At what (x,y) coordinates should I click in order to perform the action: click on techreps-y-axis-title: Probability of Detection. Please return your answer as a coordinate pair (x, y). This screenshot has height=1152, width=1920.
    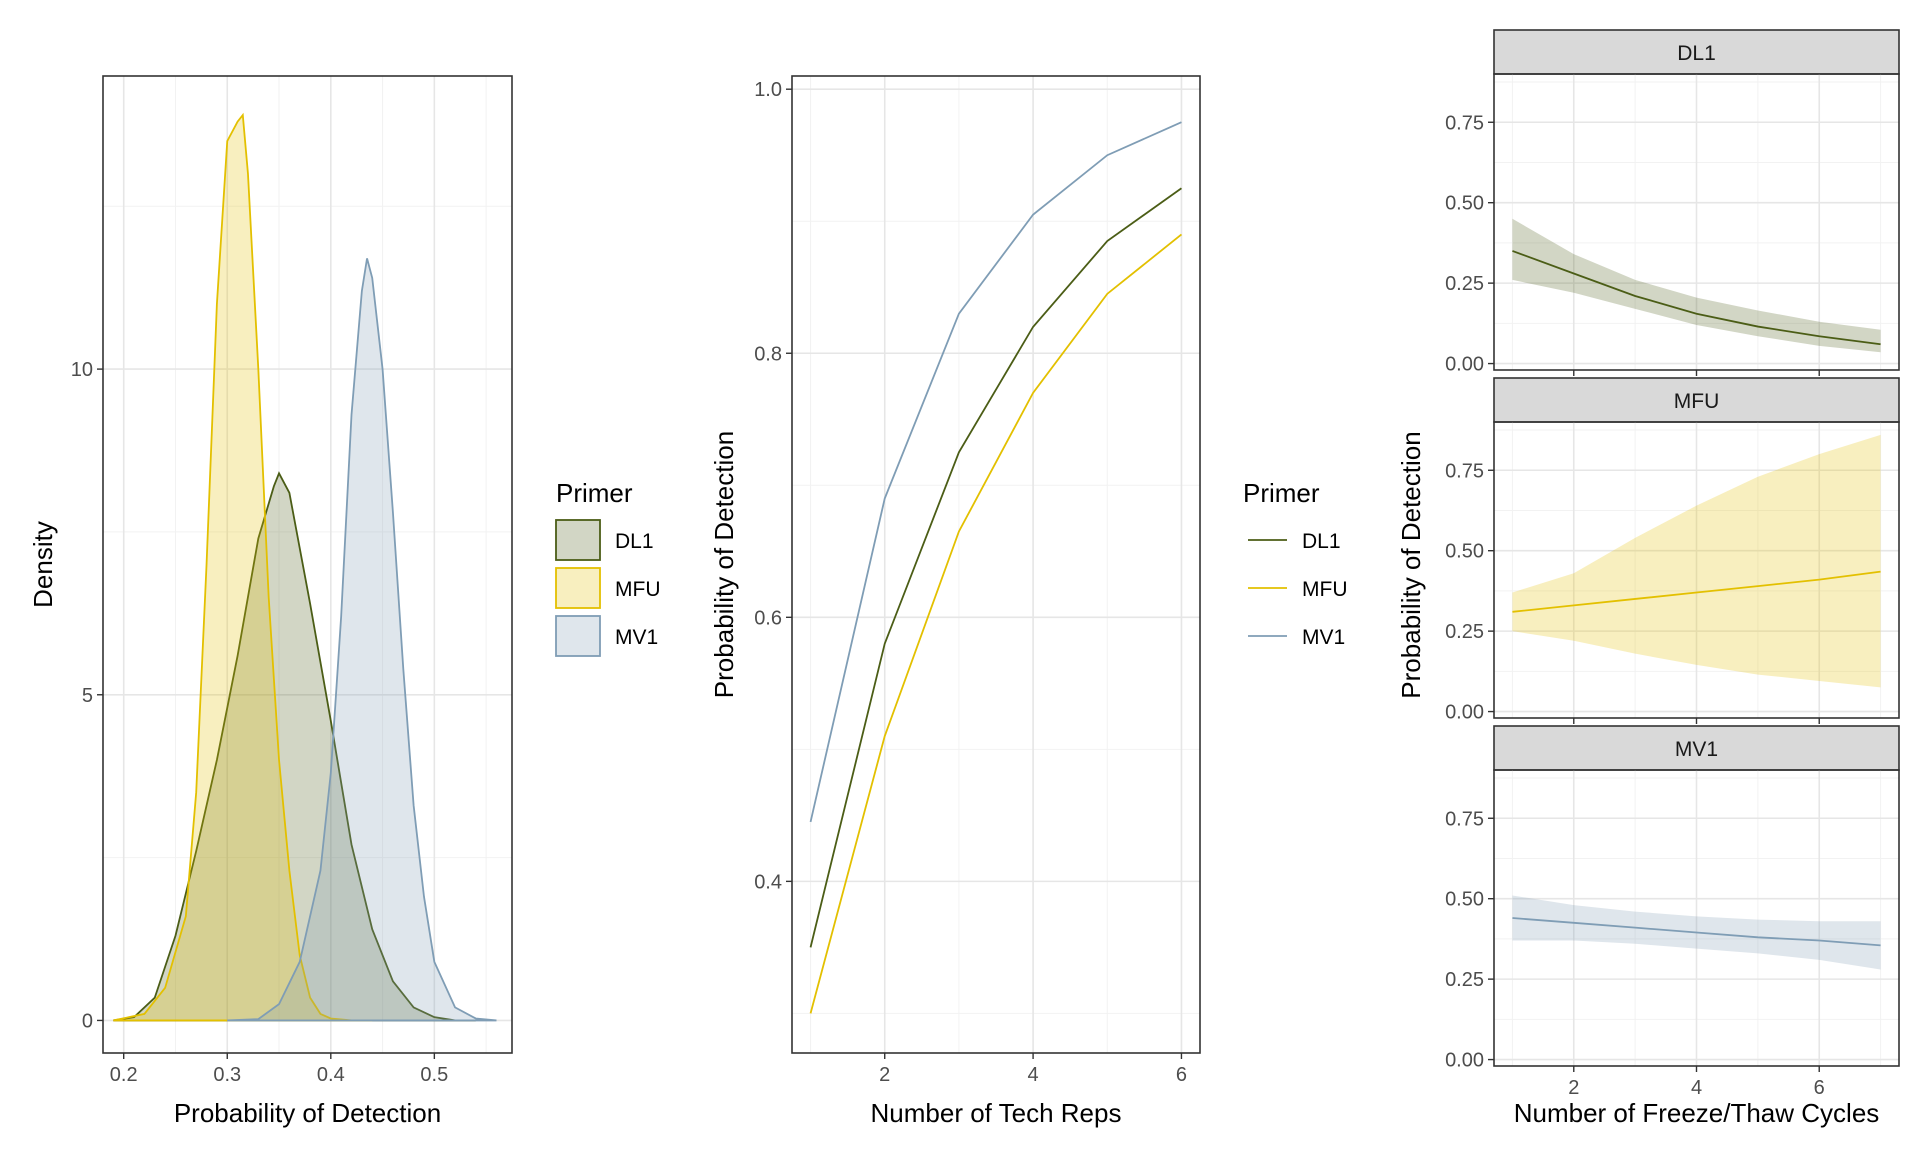
    Looking at the image, I should click on (724, 564).